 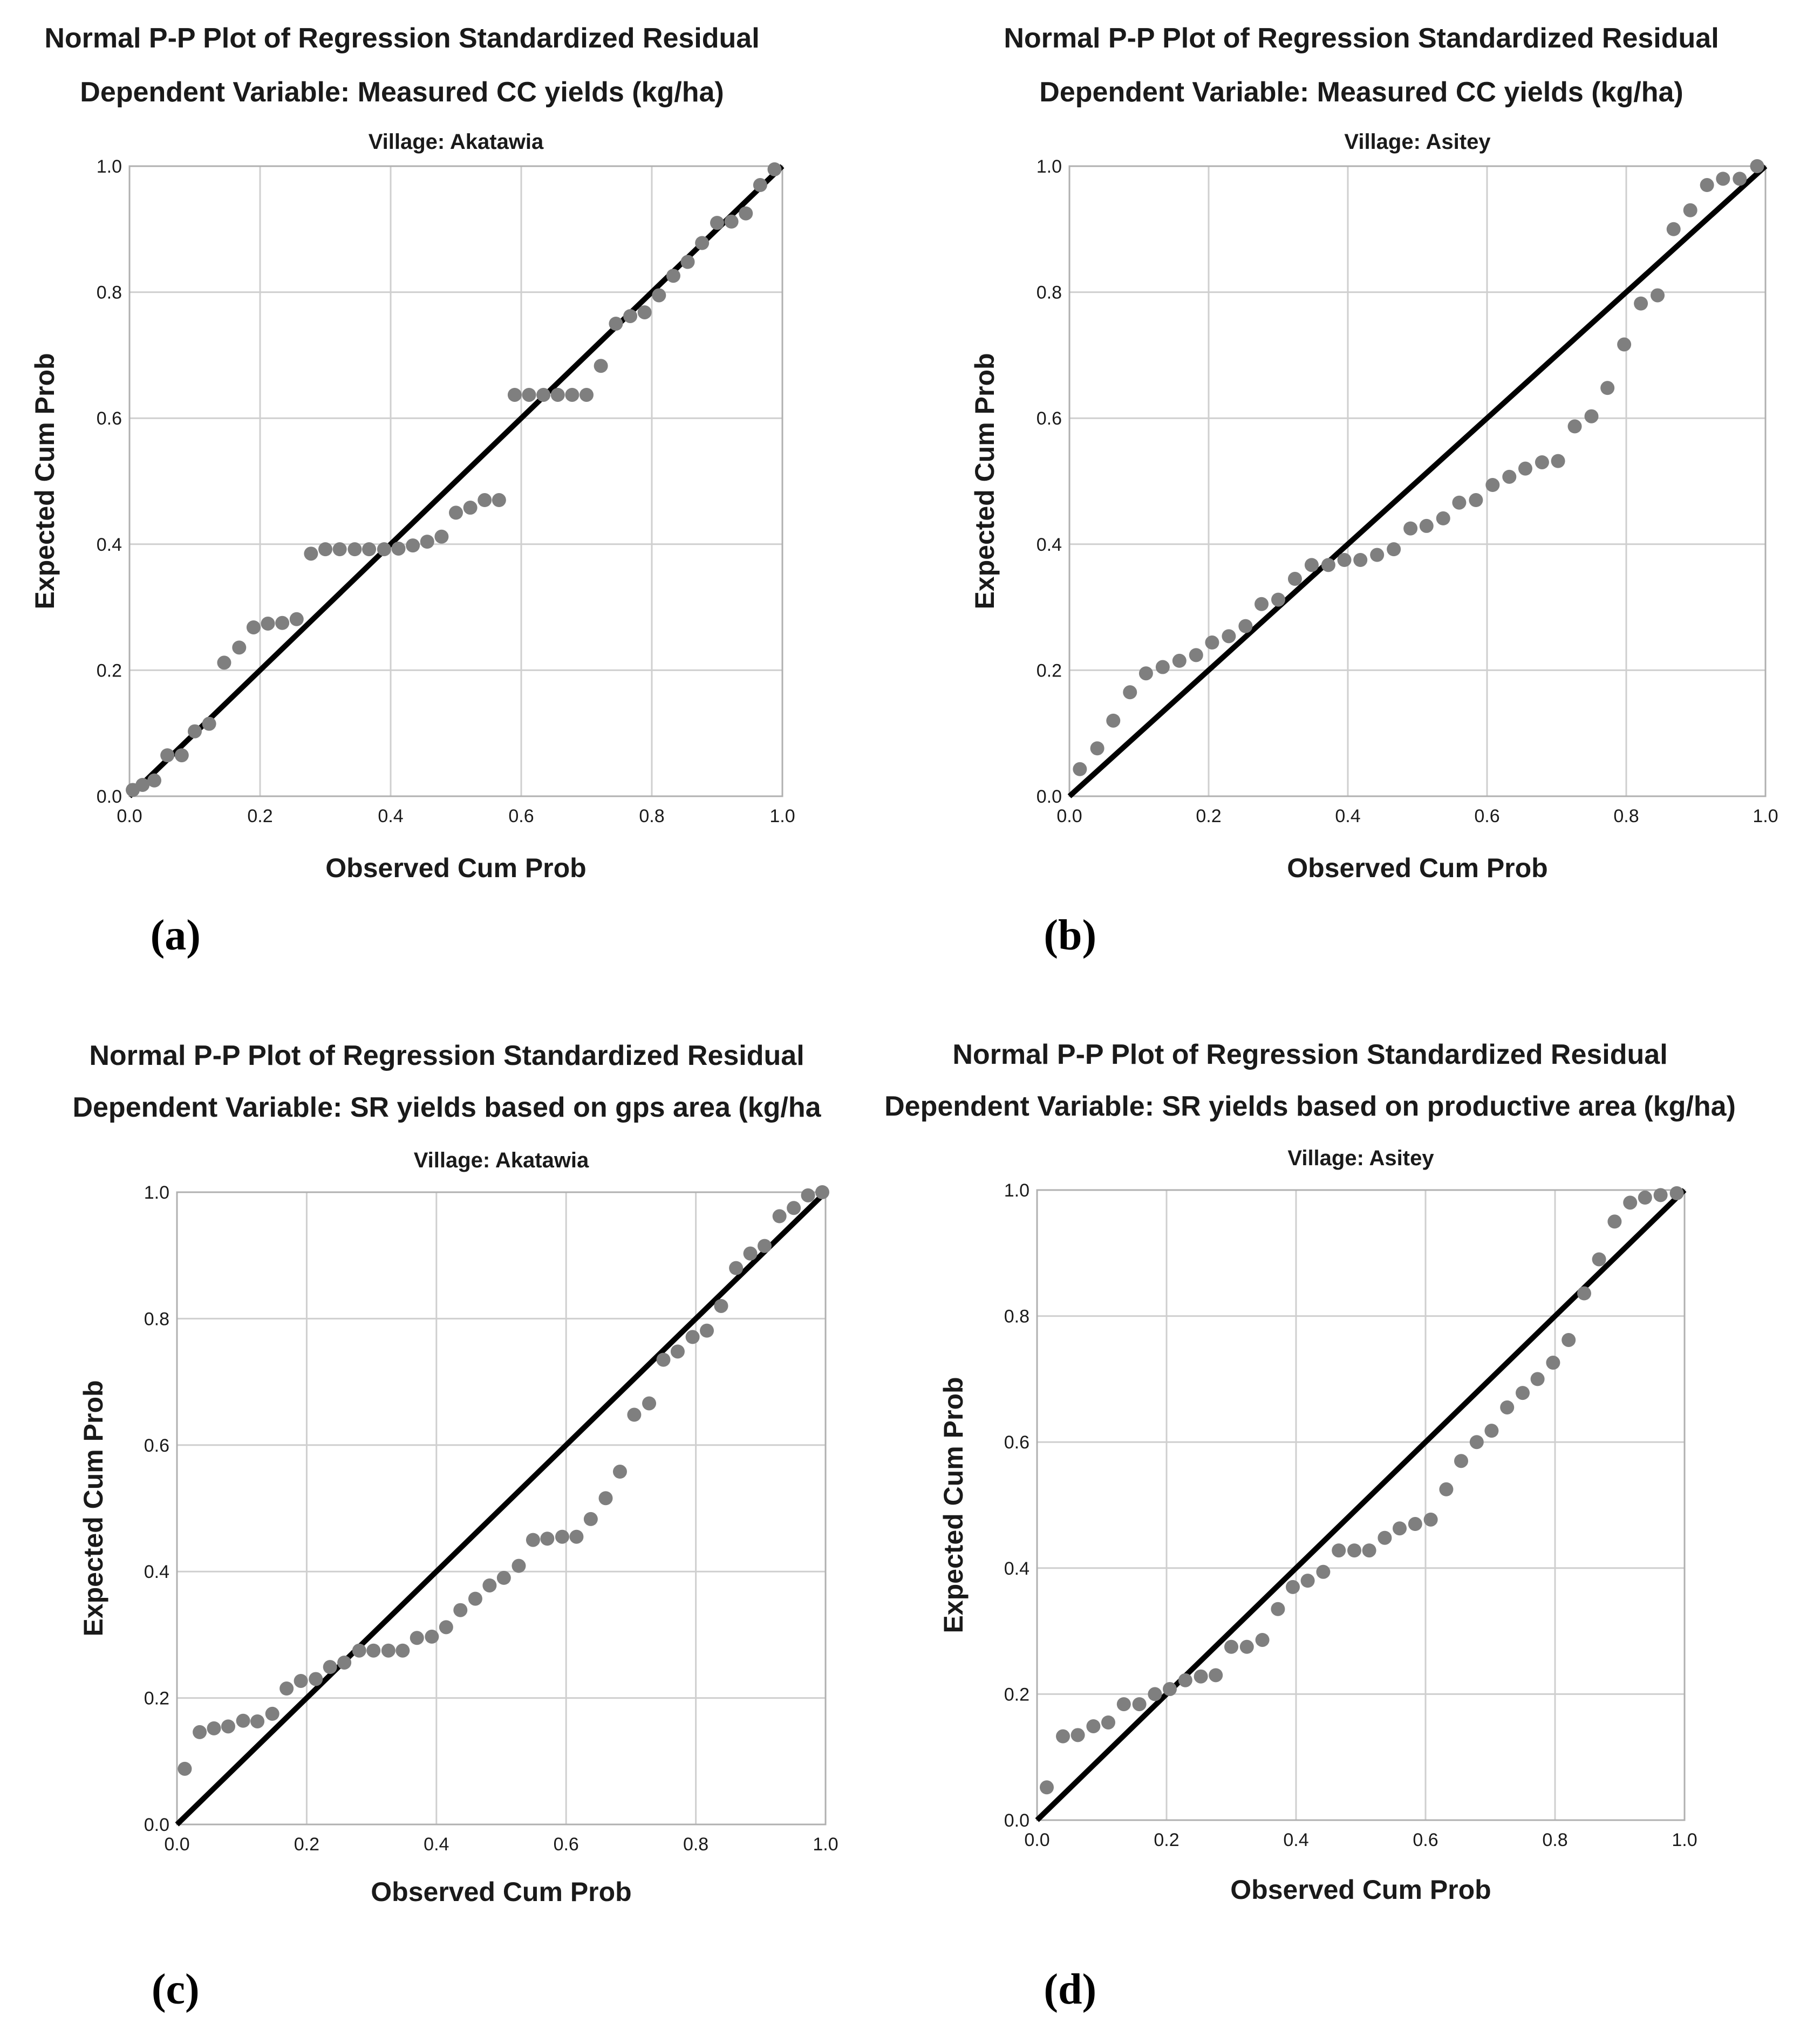 What do you see at coordinates (1417, 142) in the screenshot?
I see `village-label: Village: Asitey` at bounding box center [1417, 142].